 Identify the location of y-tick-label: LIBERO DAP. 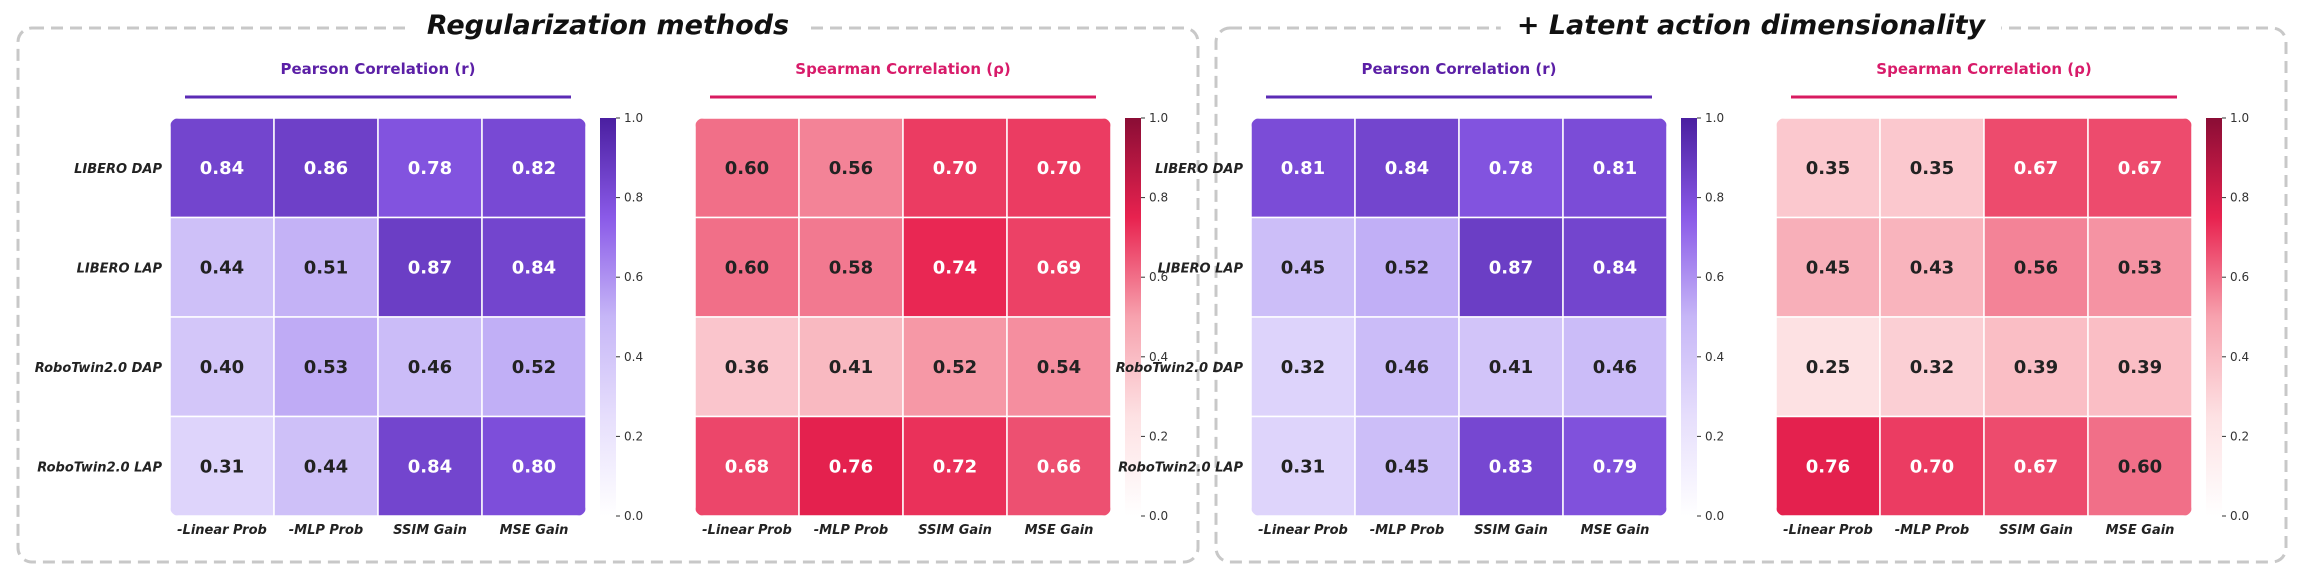
(118, 169).